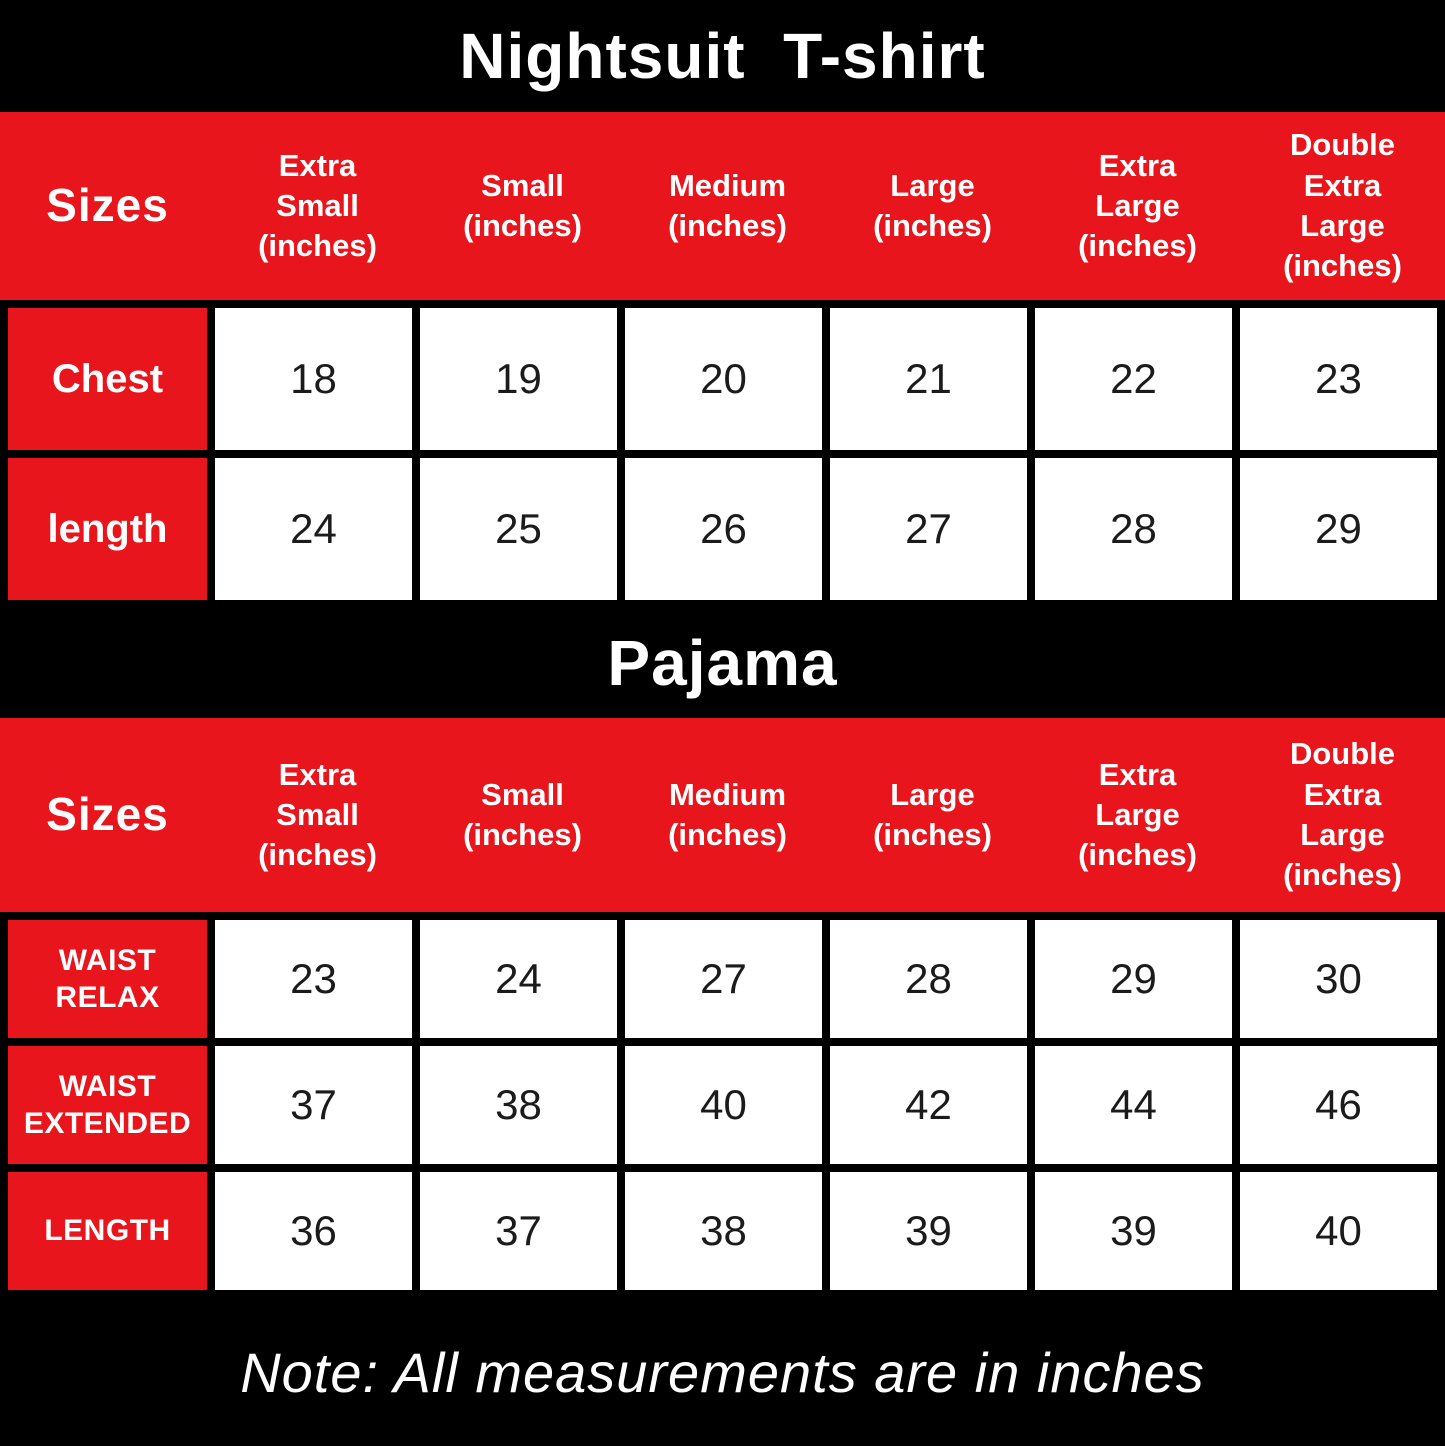 Image resolution: width=1445 pixels, height=1446 pixels. What do you see at coordinates (522, 205) in the screenshot?
I see `tshirt-col-small: Small (inches)` at bounding box center [522, 205].